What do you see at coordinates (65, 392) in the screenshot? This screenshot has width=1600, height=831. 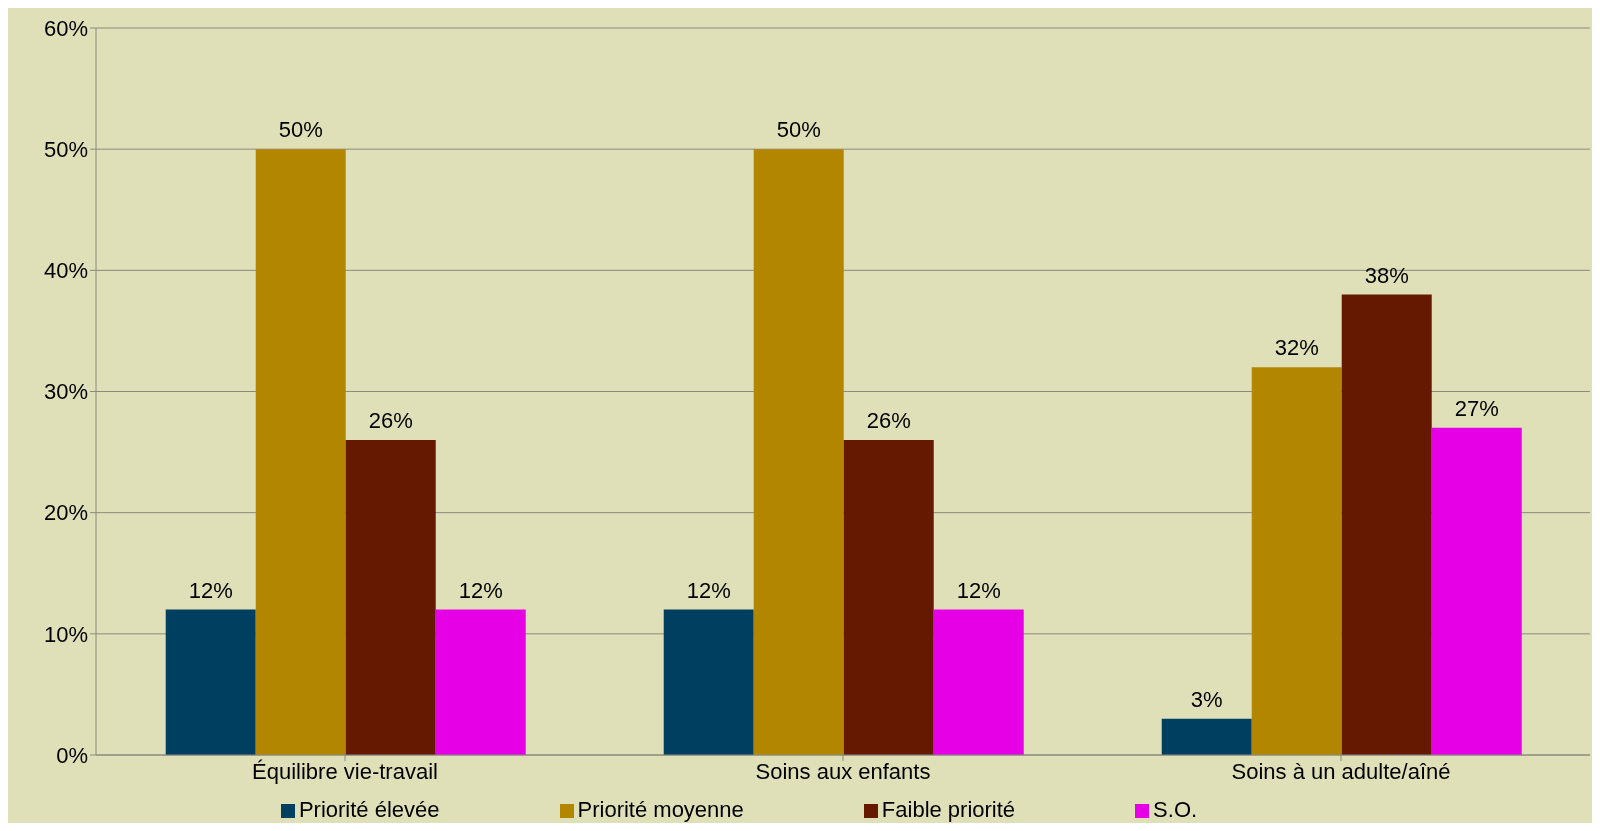 I see `y-tick-label: 30%` at bounding box center [65, 392].